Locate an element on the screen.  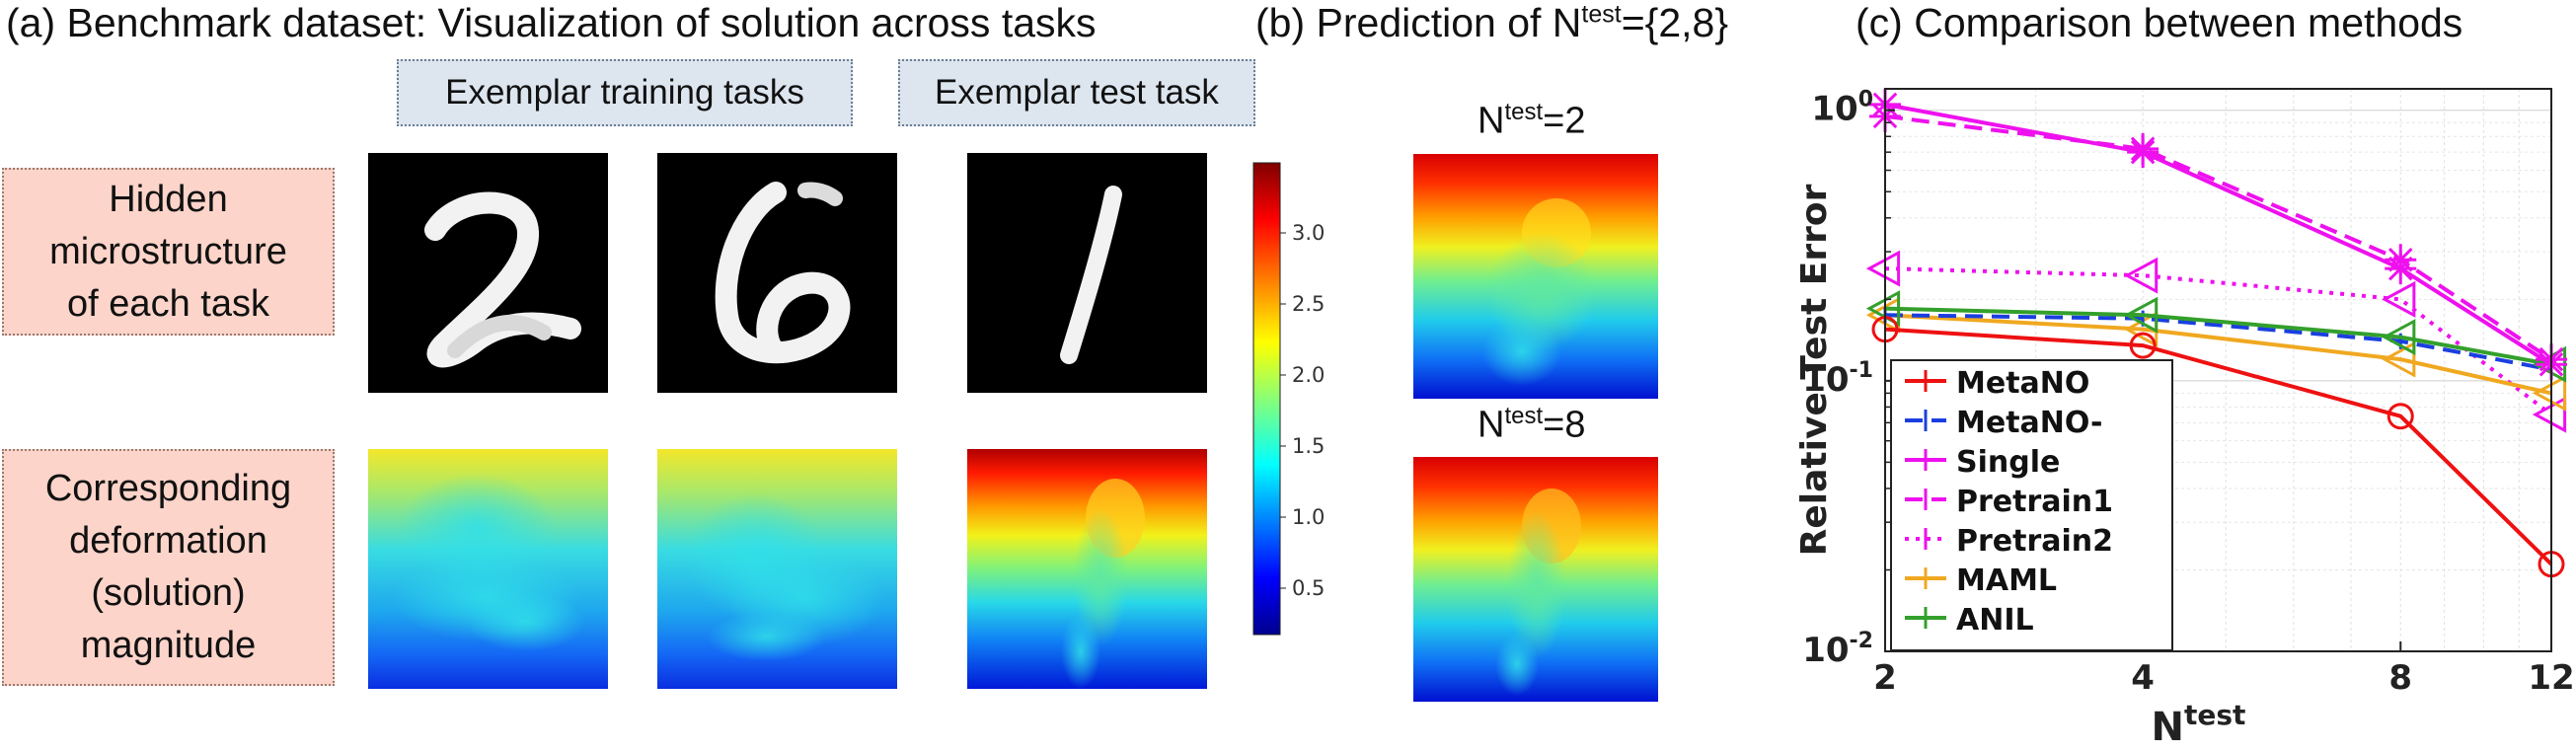
deformation-field-test is located at coordinates (1087, 569).